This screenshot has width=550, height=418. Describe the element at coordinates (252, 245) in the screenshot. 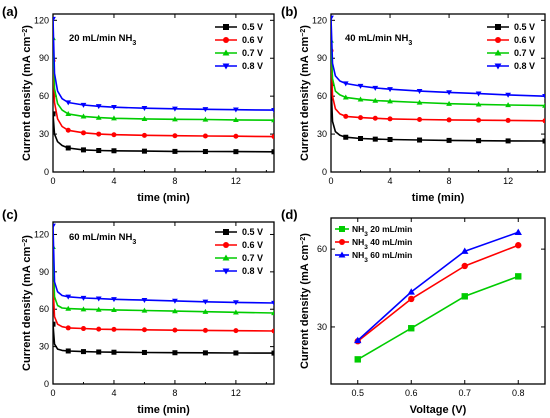

I see `legend-label: 0.6 V` at that location.